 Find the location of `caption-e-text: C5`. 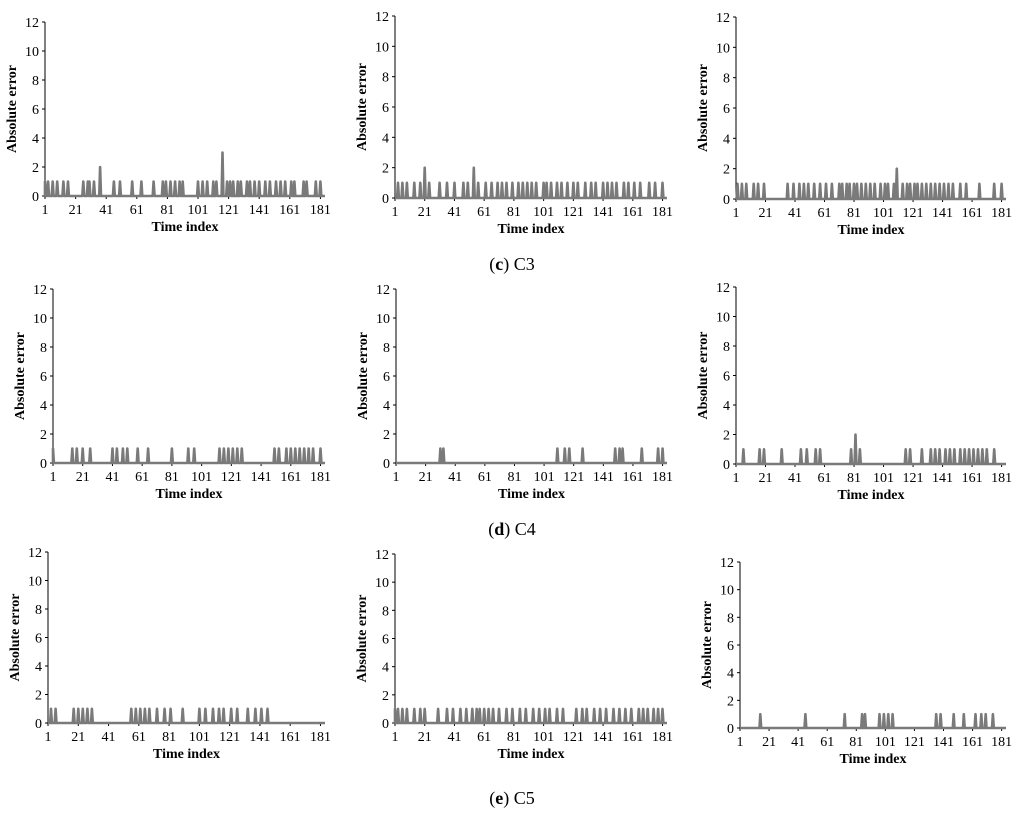

caption-e-text: C5 is located at coordinates (524, 798).